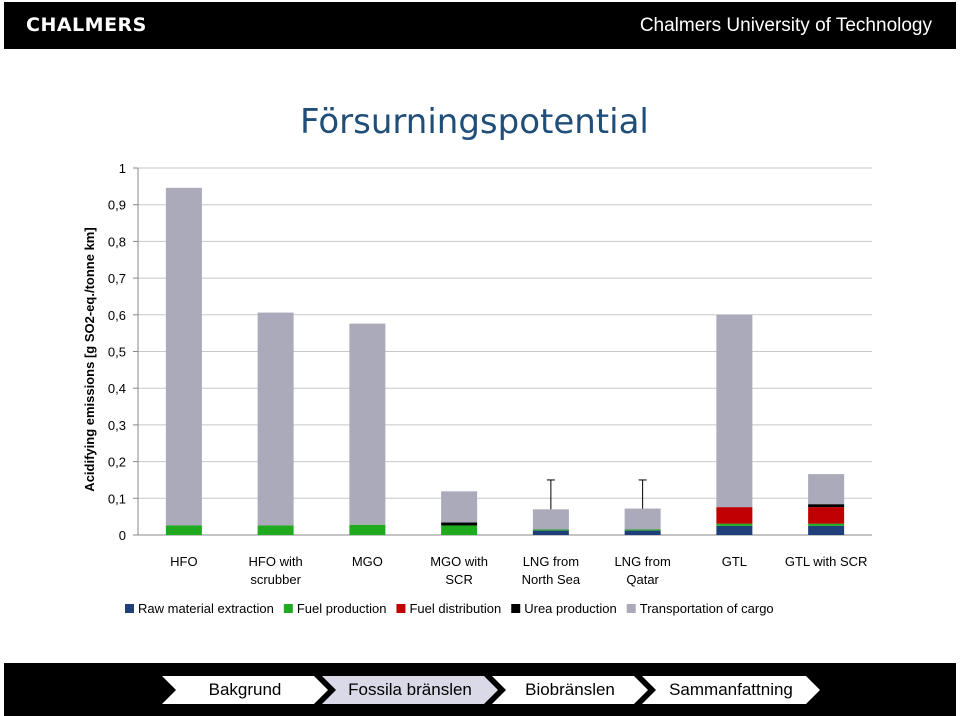 The height and width of the screenshot is (716, 960). Describe the element at coordinates (117, 462) in the screenshot. I see `y-tick-label: 0,2` at that location.